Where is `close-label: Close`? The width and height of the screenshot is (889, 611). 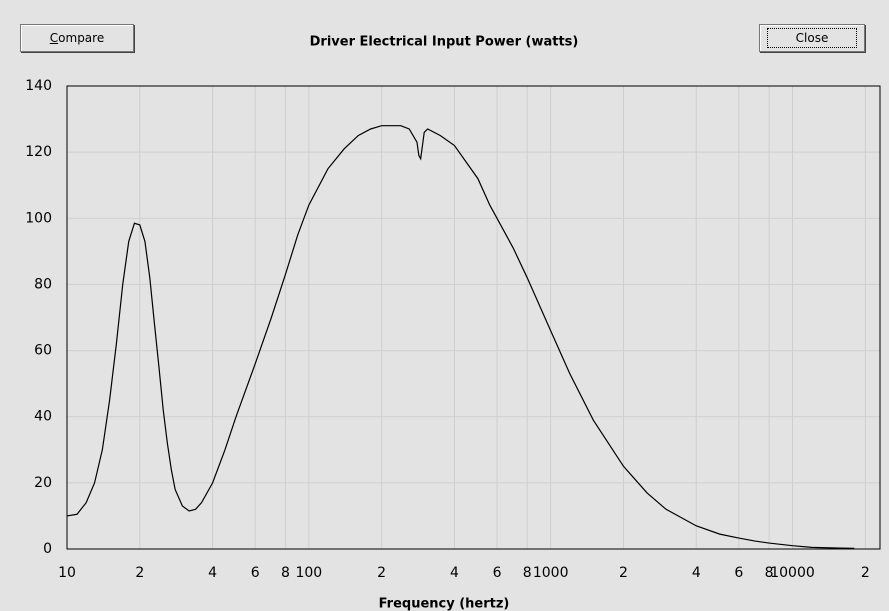 close-label: Close is located at coordinates (812, 38).